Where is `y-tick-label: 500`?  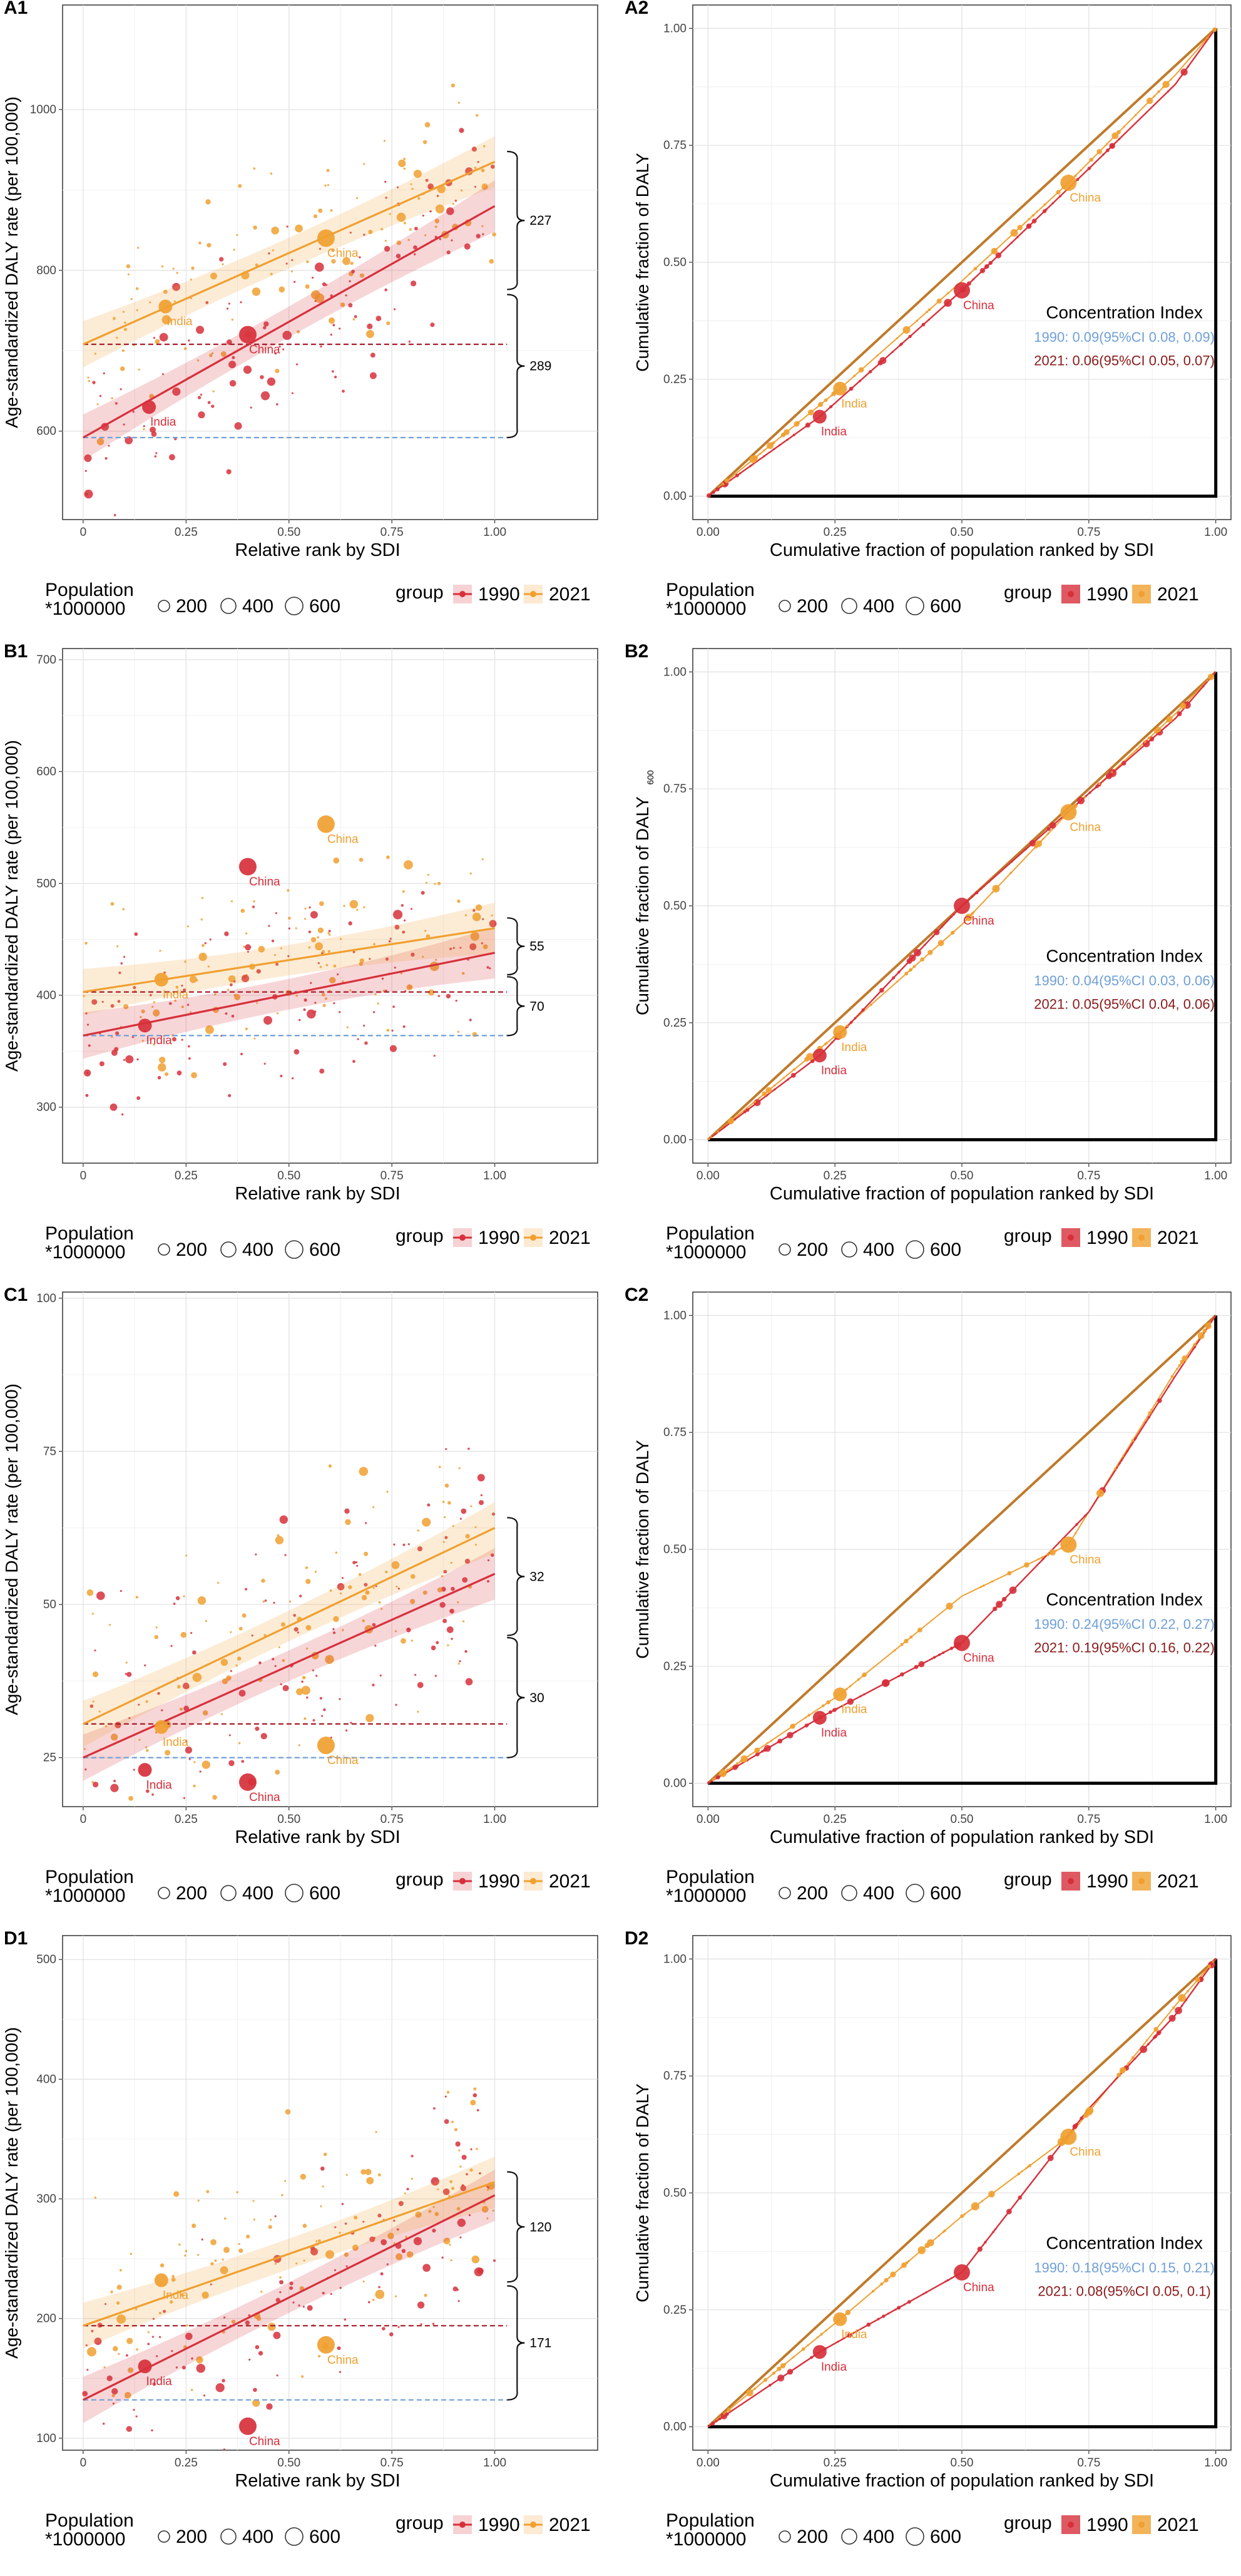
y-tick-label: 500 is located at coordinates (46, 1959).